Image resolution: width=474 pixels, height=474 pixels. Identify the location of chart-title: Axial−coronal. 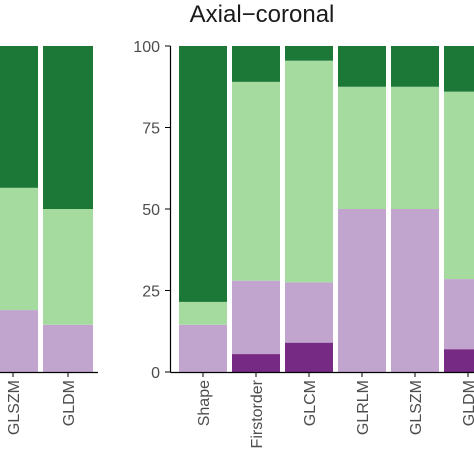
(262, 14).